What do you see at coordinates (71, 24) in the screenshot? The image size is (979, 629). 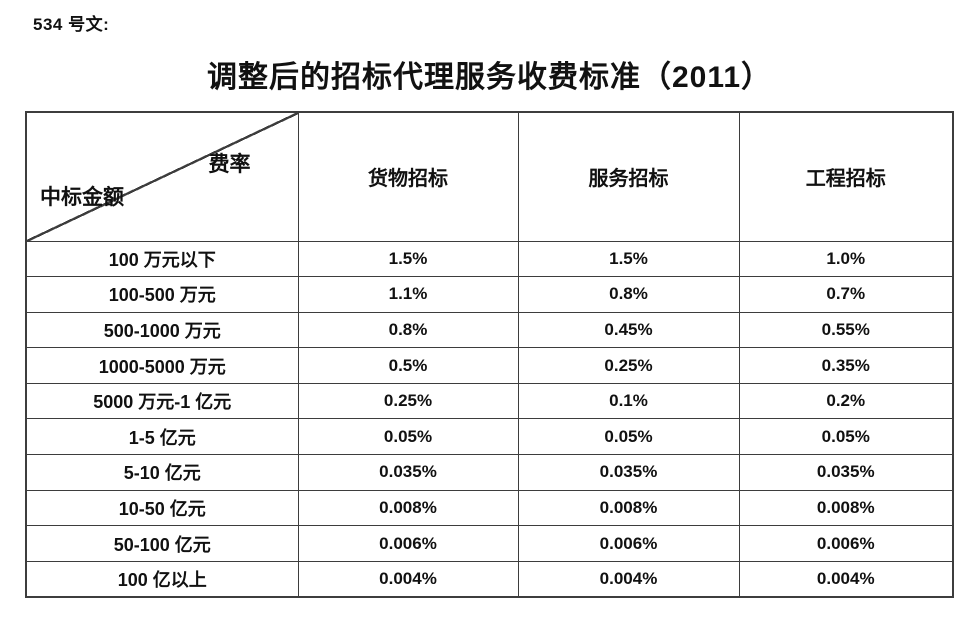 I see `document-number: 534 号文:` at bounding box center [71, 24].